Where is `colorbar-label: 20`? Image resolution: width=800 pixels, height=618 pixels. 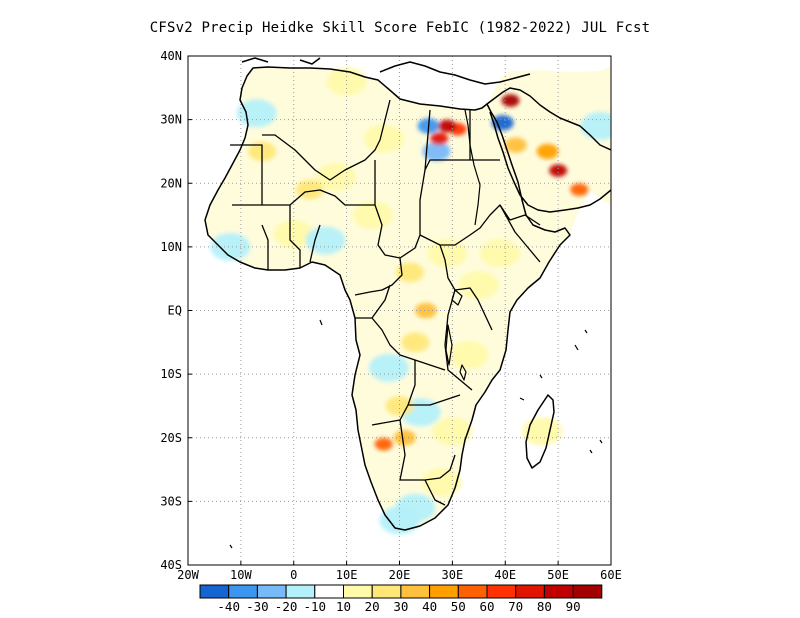
colorbar-label: 20 is located at coordinates (372, 606).